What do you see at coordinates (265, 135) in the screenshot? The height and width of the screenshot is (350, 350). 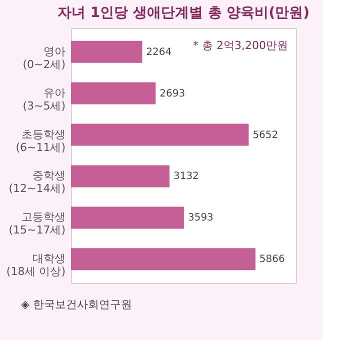 I see `data-label: 5652` at bounding box center [265, 135].